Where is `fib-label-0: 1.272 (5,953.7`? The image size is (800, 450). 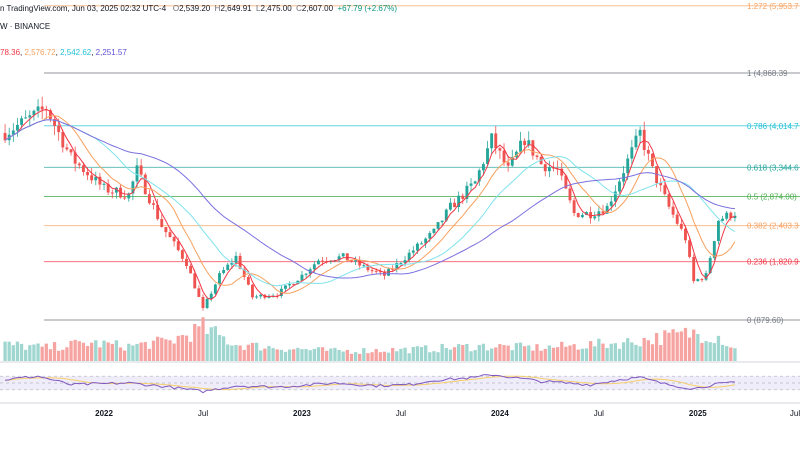
fib-label-0: 1.272 (5,953.7 is located at coordinates (773, 6).